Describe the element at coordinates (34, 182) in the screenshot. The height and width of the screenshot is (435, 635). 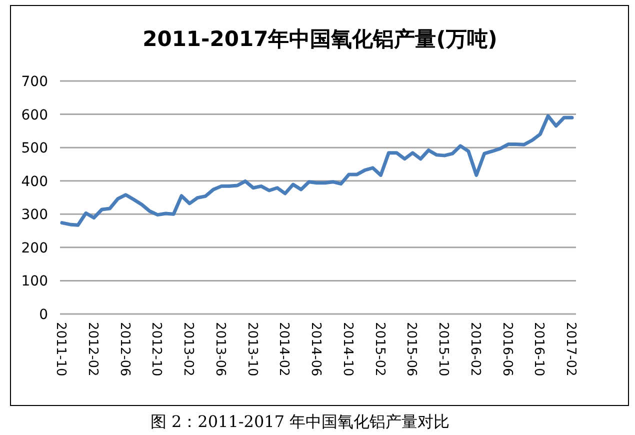
I see `y-tick-label: 400` at that location.